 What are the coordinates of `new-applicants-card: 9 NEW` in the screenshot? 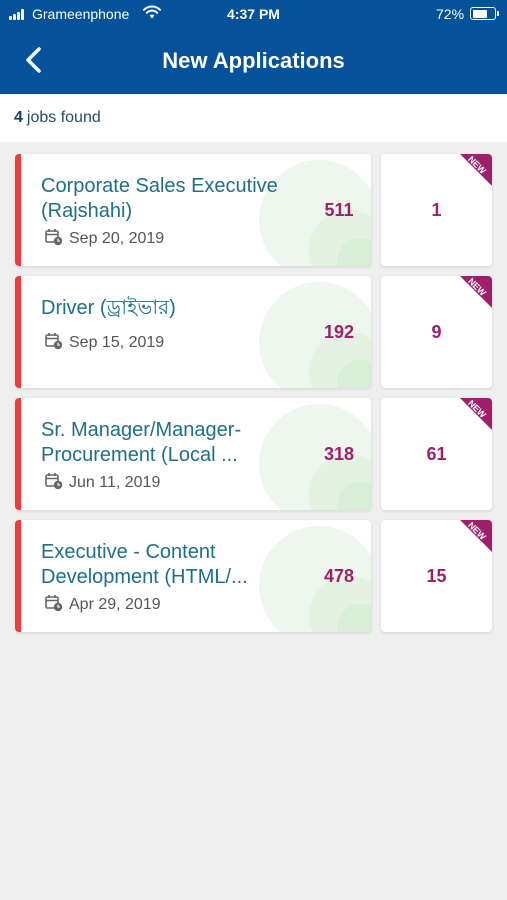 It's located at (436, 332).